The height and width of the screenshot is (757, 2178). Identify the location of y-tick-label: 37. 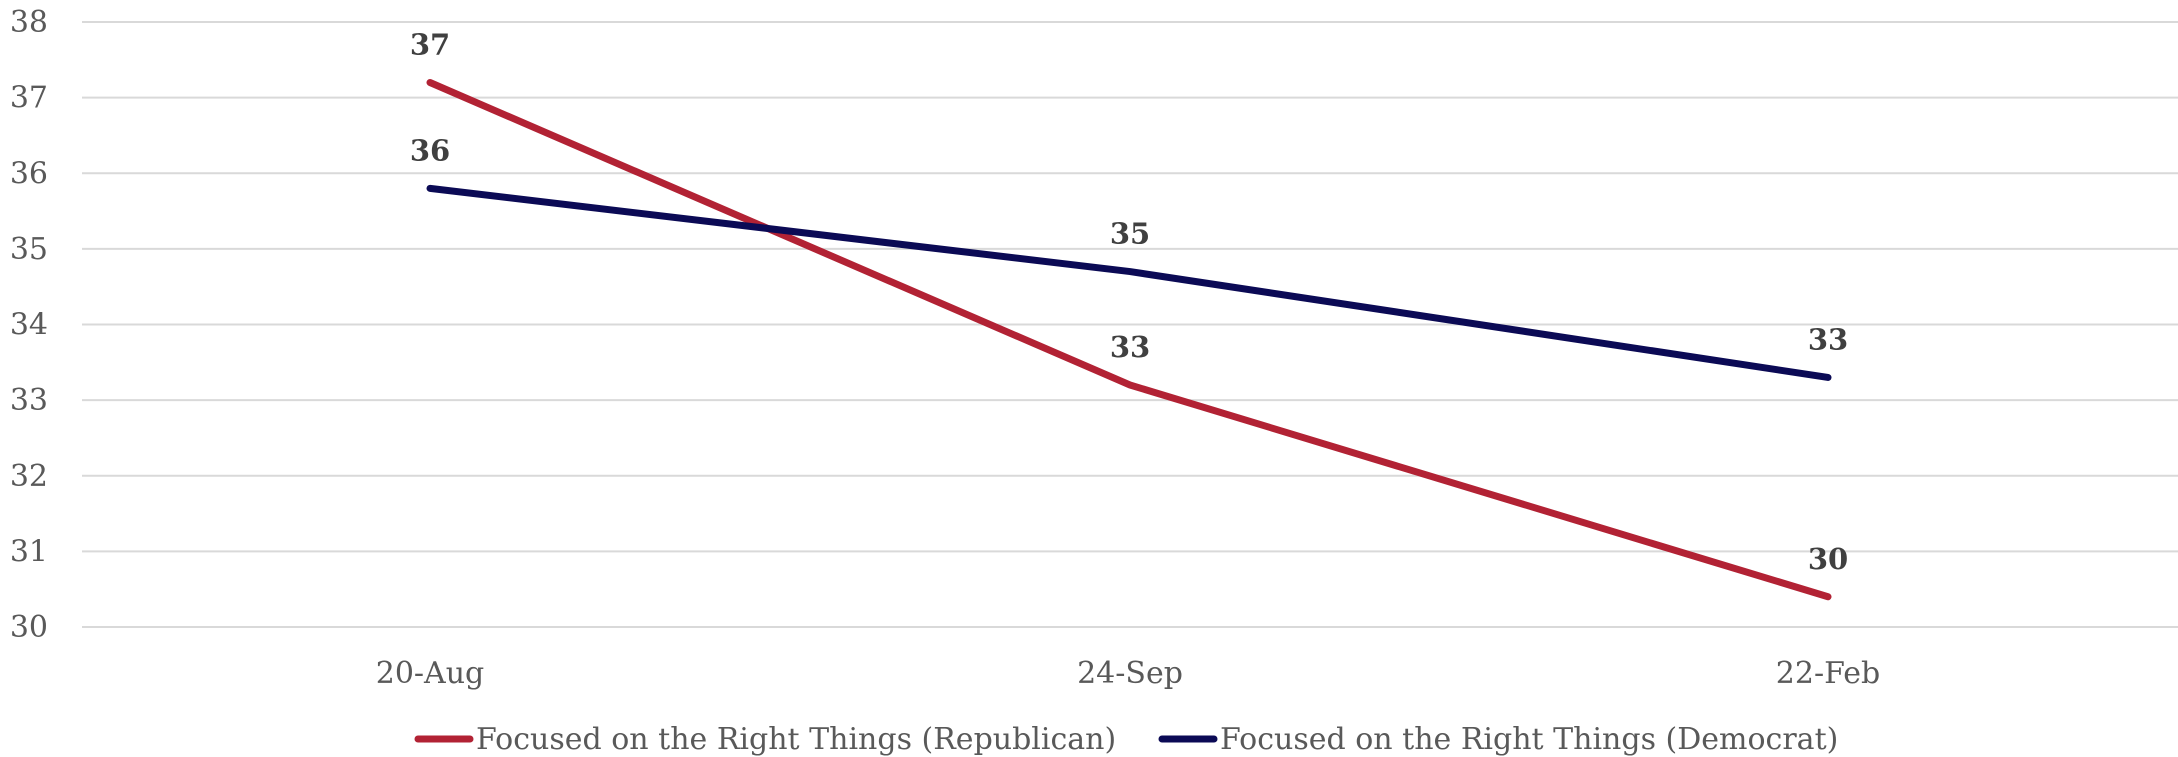
(29, 98).